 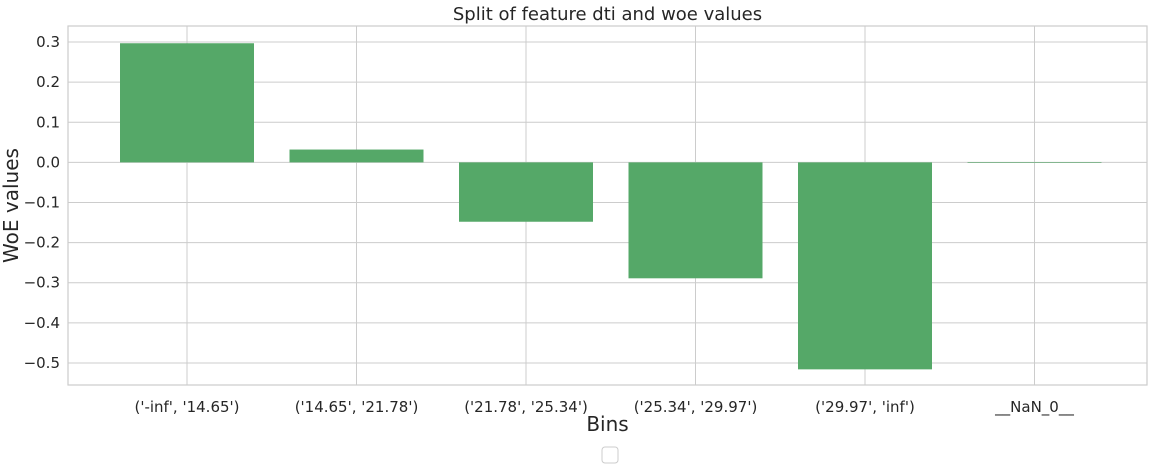 What do you see at coordinates (42, 323) in the screenshot?
I see `y-tick-label: −0.4` at bounding box center [42, 323].